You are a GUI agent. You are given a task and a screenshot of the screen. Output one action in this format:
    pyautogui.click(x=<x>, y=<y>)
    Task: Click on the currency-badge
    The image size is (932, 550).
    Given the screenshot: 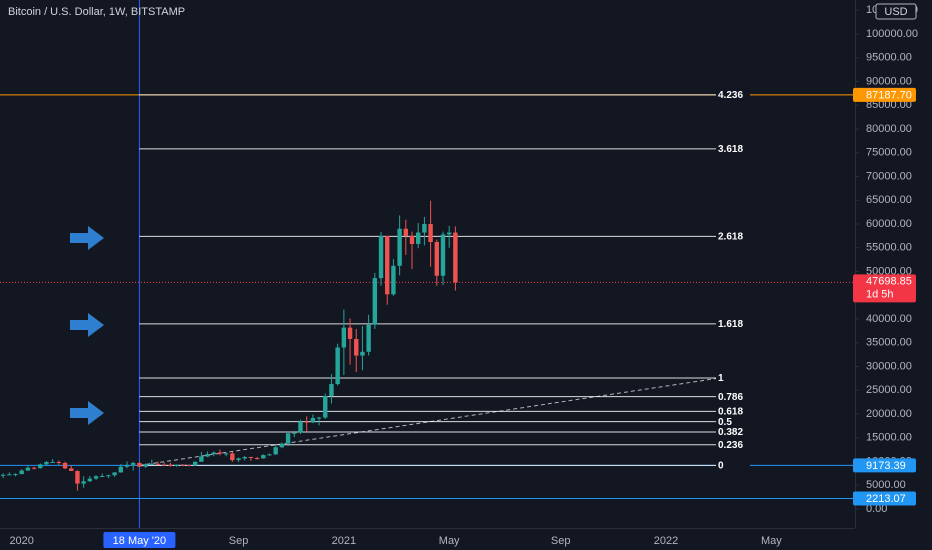 What is the action you would take?
    pyautogui.click(x=896, y=11)
    